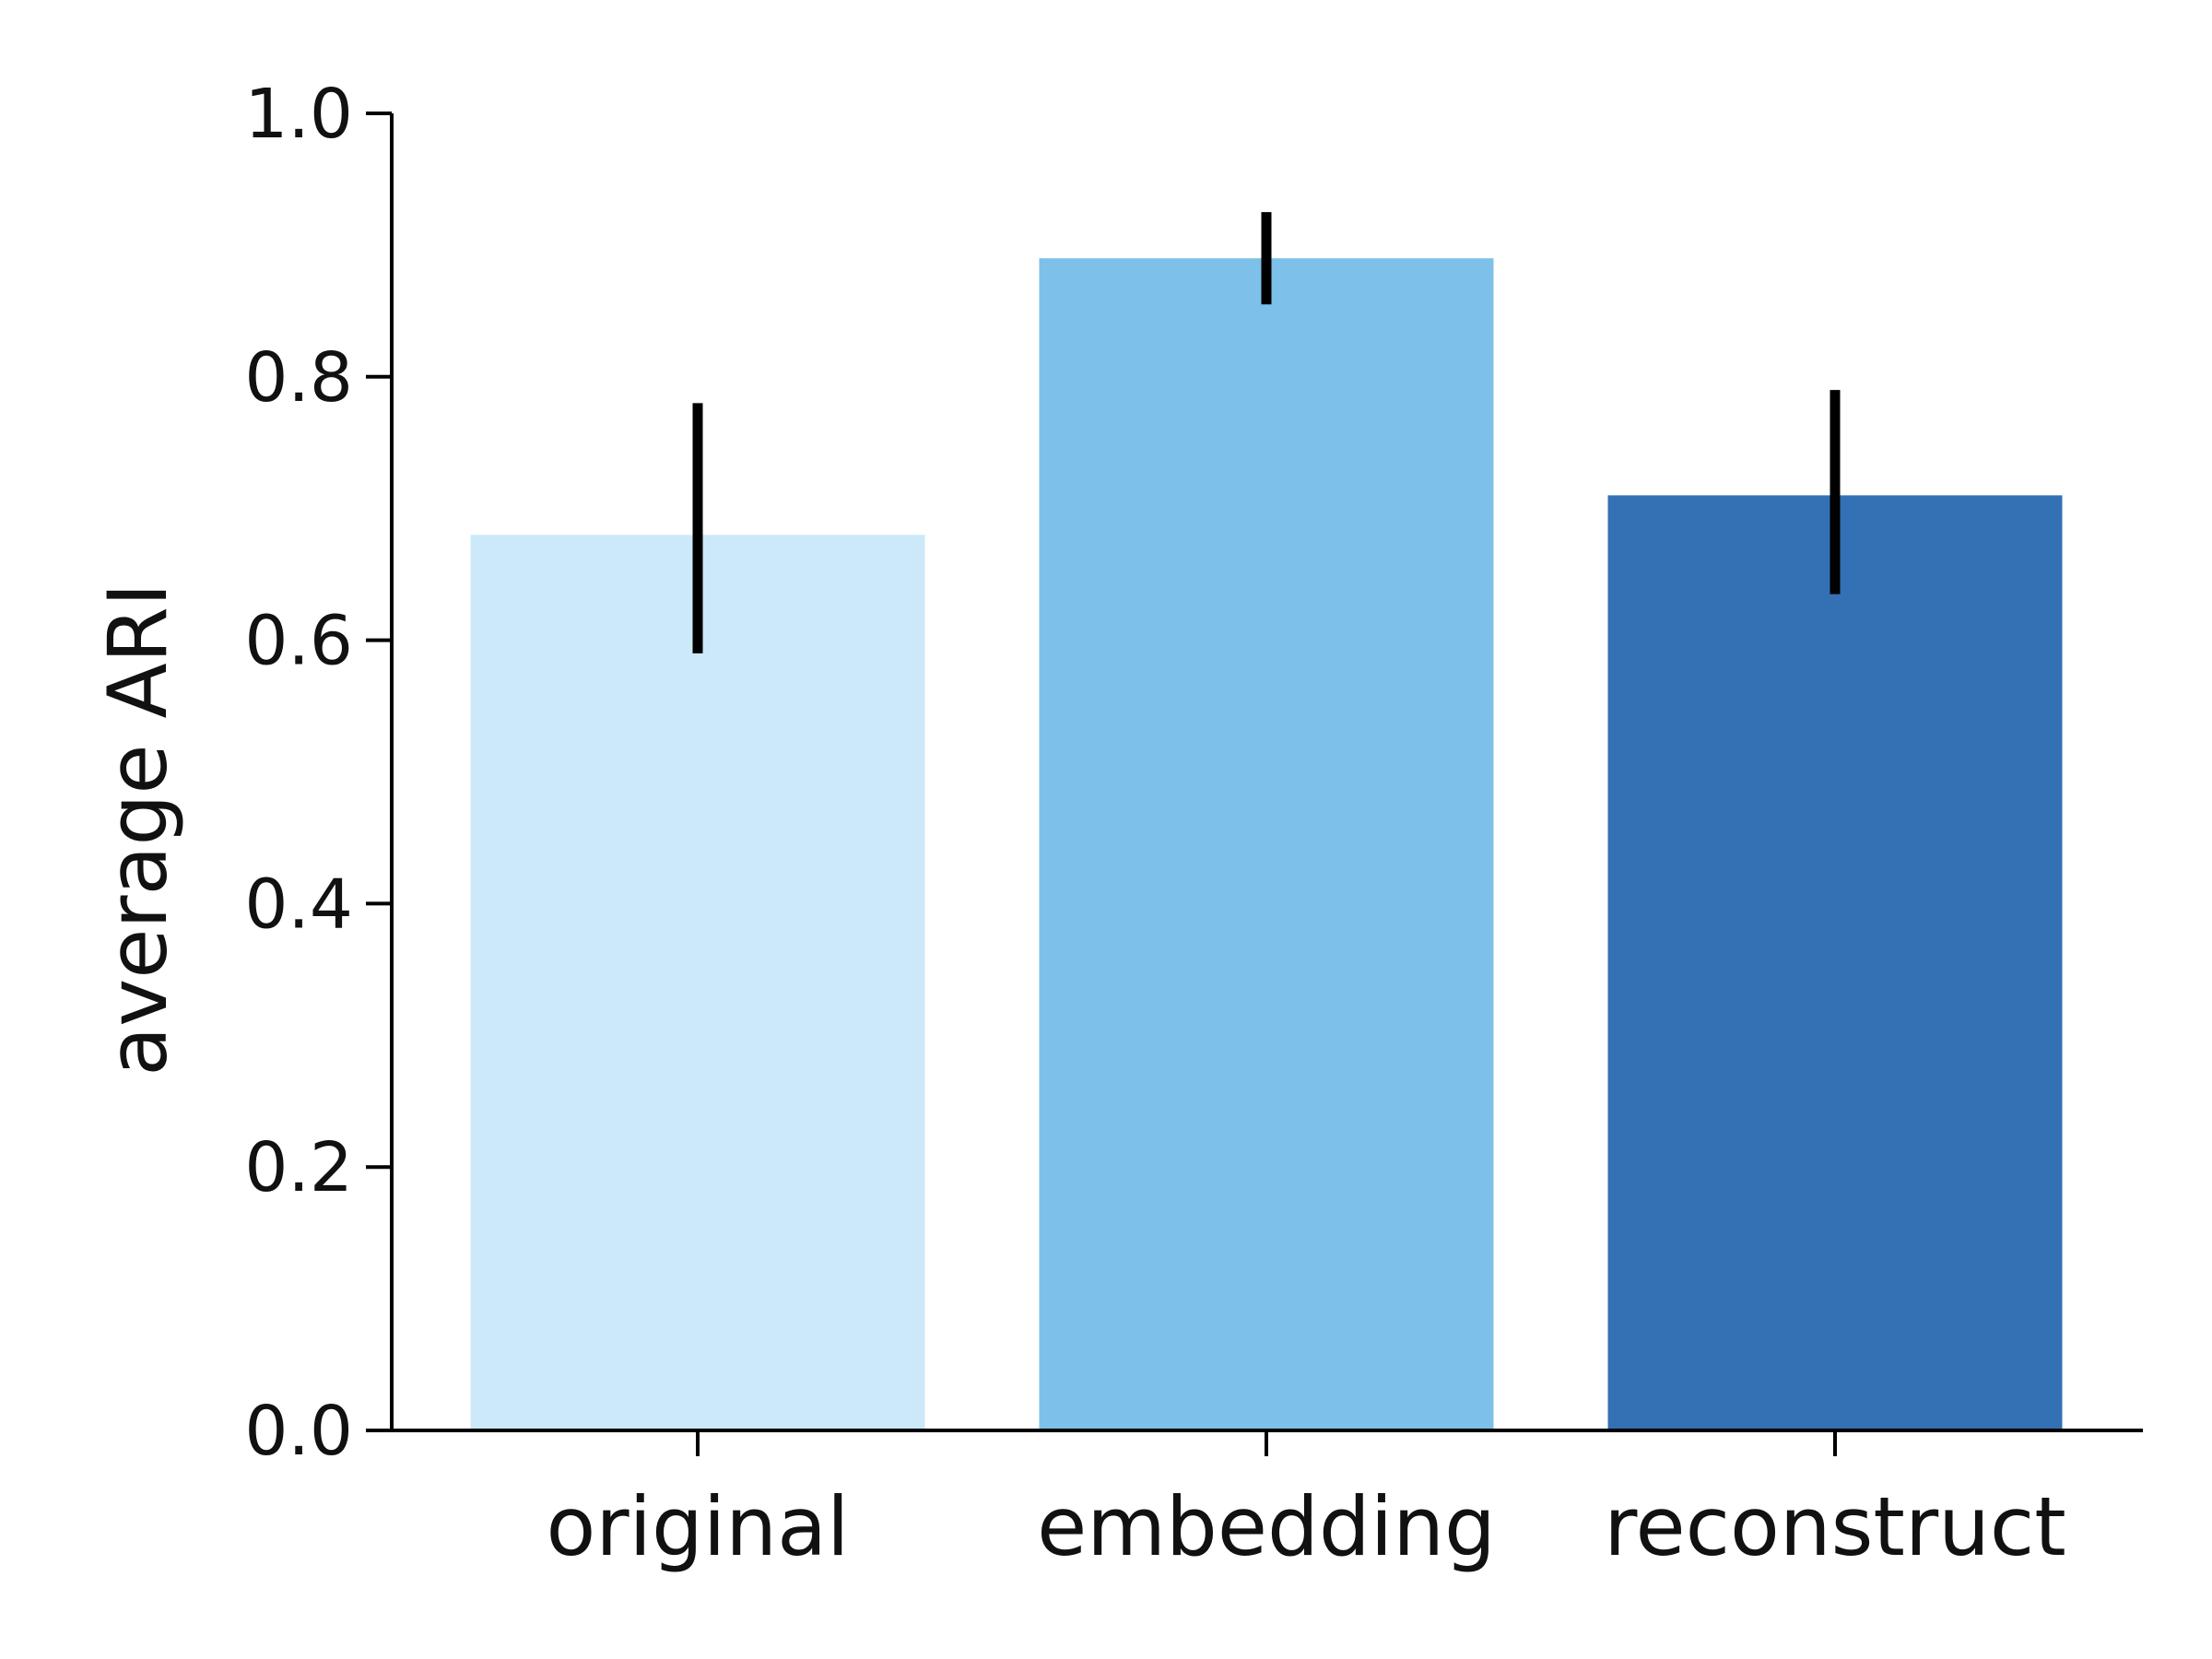 The width and height of the screenshot is (2212, 1659). Describe the element at coordinates (298, 1167) in the screenshot. I see `y-tick-label: 0.2` at that location.